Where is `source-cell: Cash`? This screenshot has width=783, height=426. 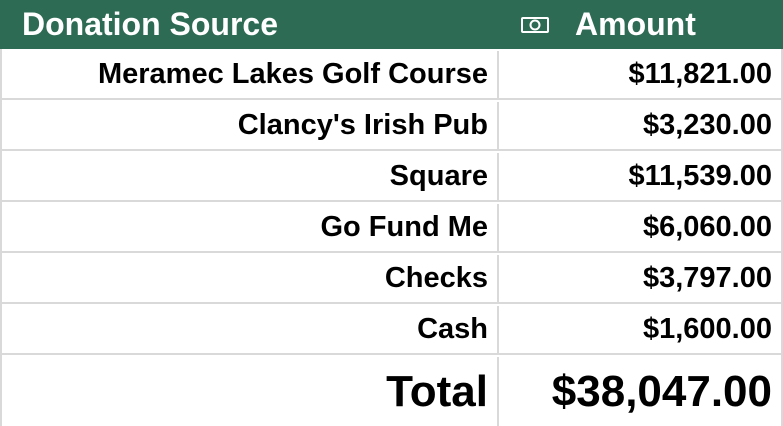
source-cell: Cash is located at coordinates (452, 329).